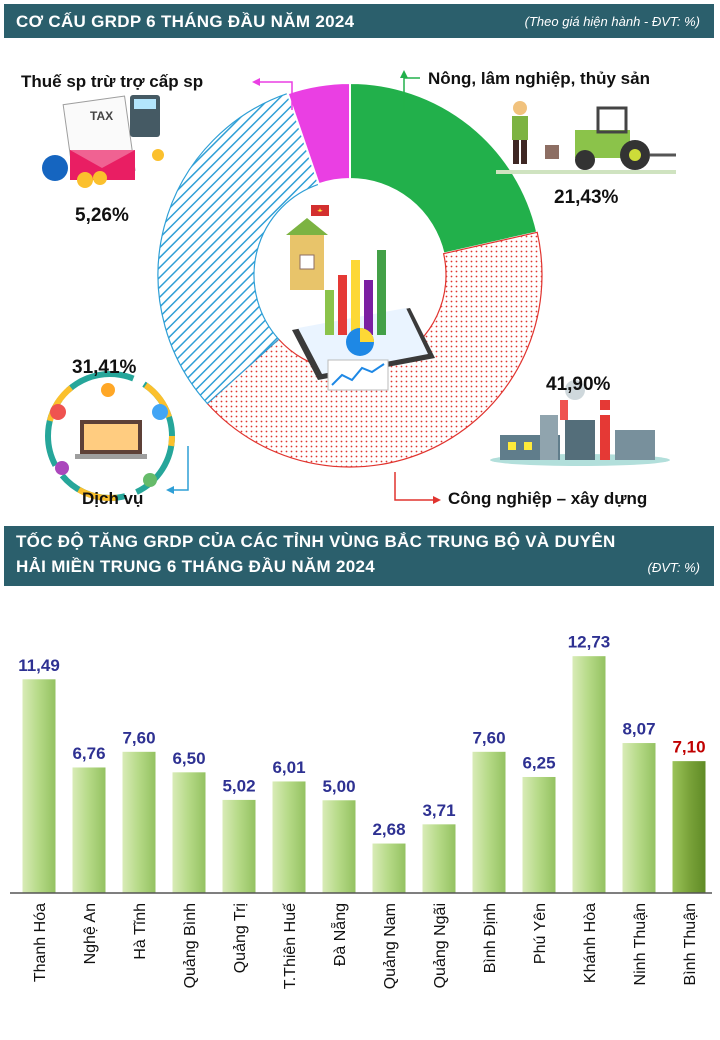  Describe the element at coordinates (339, 934) in the screenshot. I see `bar-category-label-6: Đà Nẵng` at that location.